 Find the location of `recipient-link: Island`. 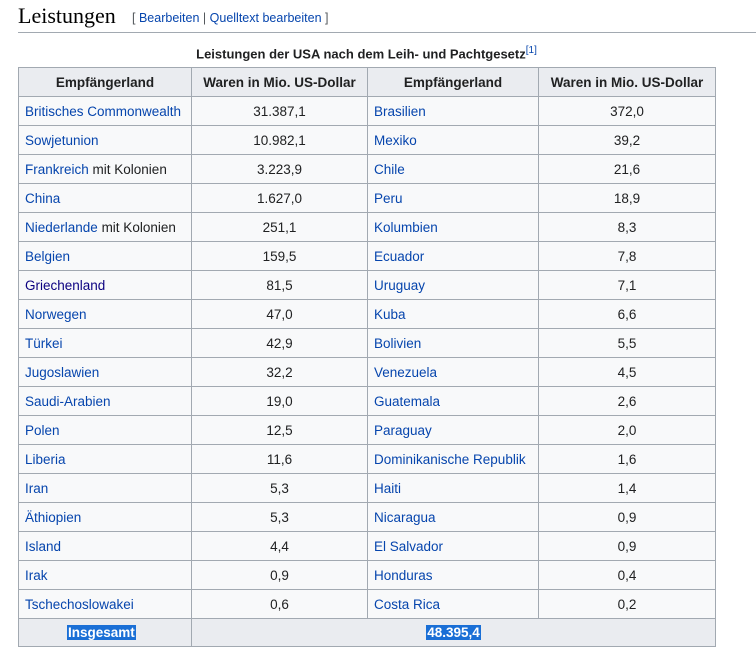

recipient-link: Island is located at coordinates (43, 546).